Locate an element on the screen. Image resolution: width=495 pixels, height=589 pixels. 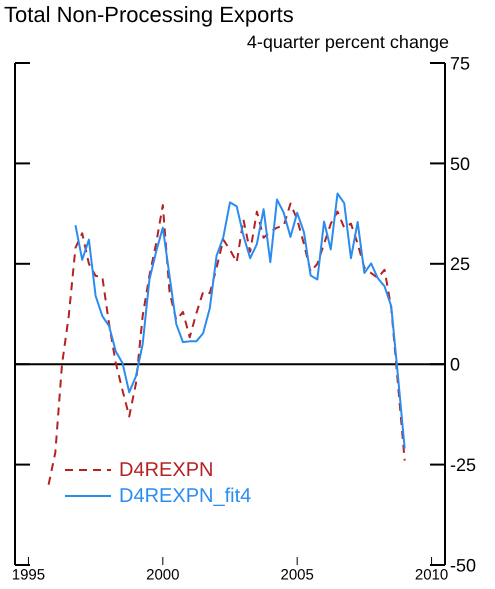
y-tick-label: -25 is located at coordinates (463, 464).